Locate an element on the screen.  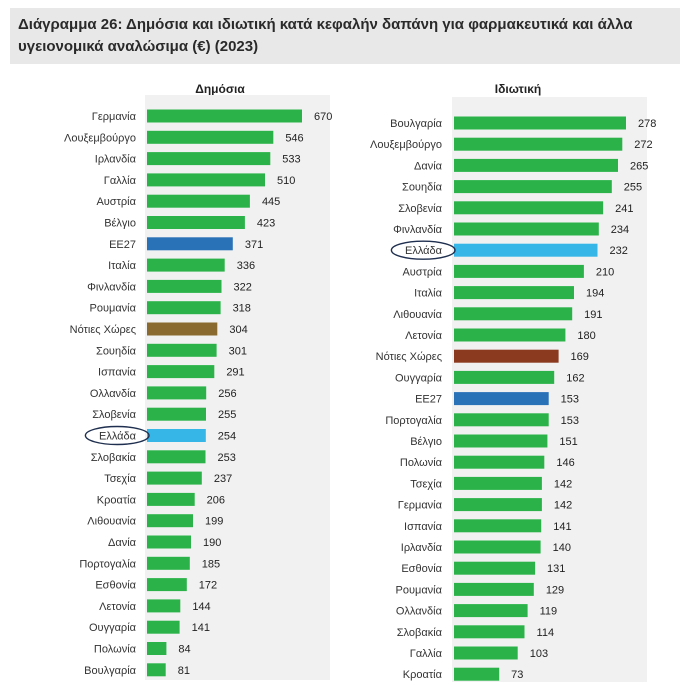
public-25-bar is located at coordinates (157, 648).